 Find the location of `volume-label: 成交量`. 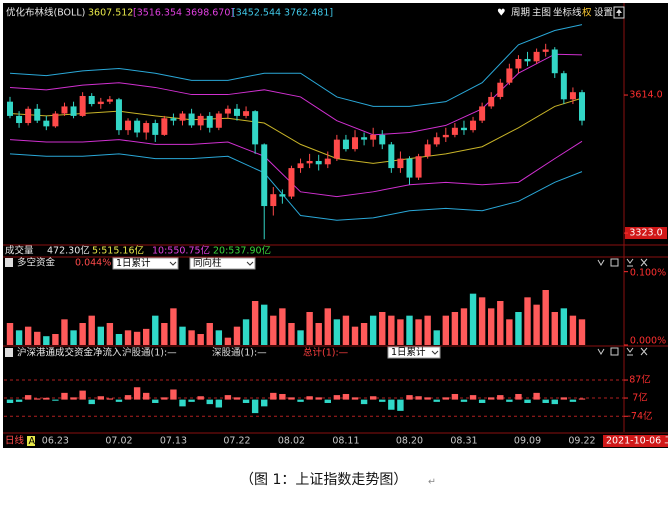

volume-label: 成交量 is located at coordinates (19, 251).